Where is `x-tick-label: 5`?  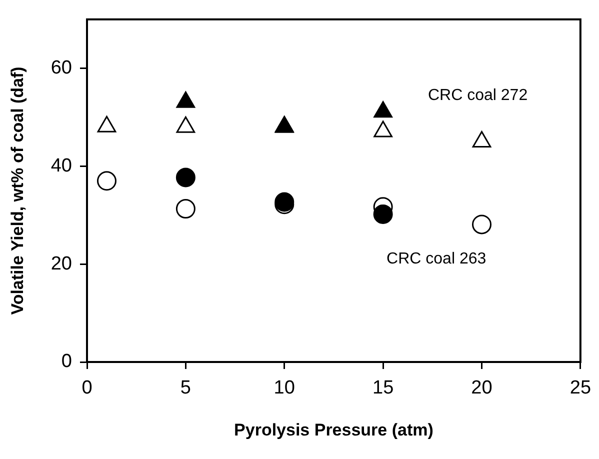 x-tick-label: 5 is located at coordinates (185, 388).